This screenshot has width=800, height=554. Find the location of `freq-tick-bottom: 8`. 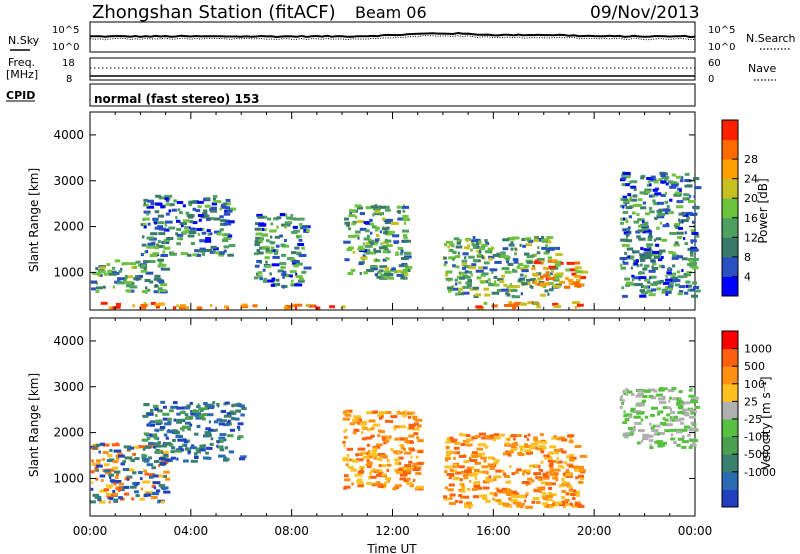

freq-tick-bottom: 8 is located at coordinates (69, 79).